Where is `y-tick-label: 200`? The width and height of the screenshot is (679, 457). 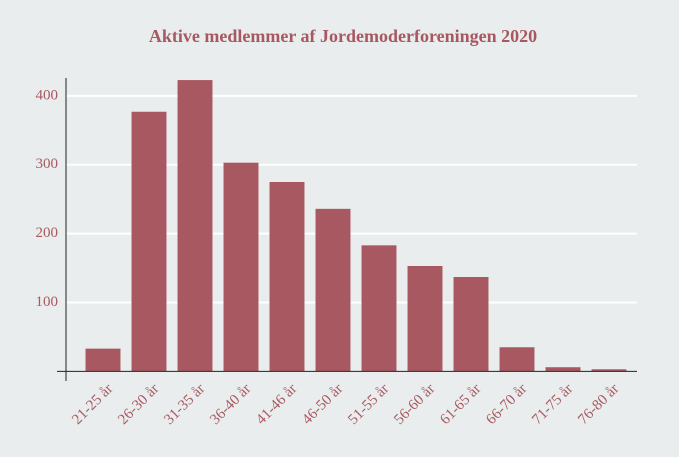 y-tick-label: 200 is located at coordinates (47, 233).